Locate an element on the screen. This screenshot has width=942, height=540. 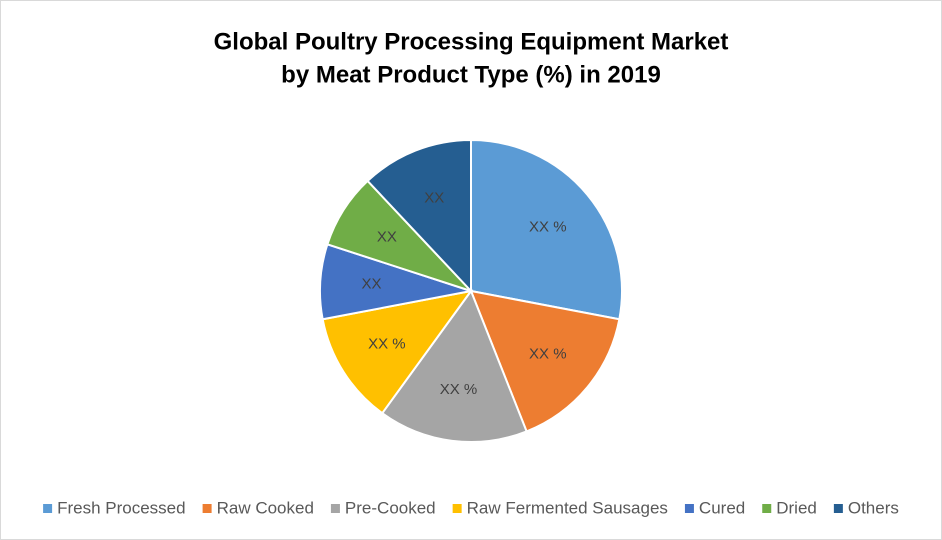
legend-label: Pre-Cooked is located at coordinates (390, 507).